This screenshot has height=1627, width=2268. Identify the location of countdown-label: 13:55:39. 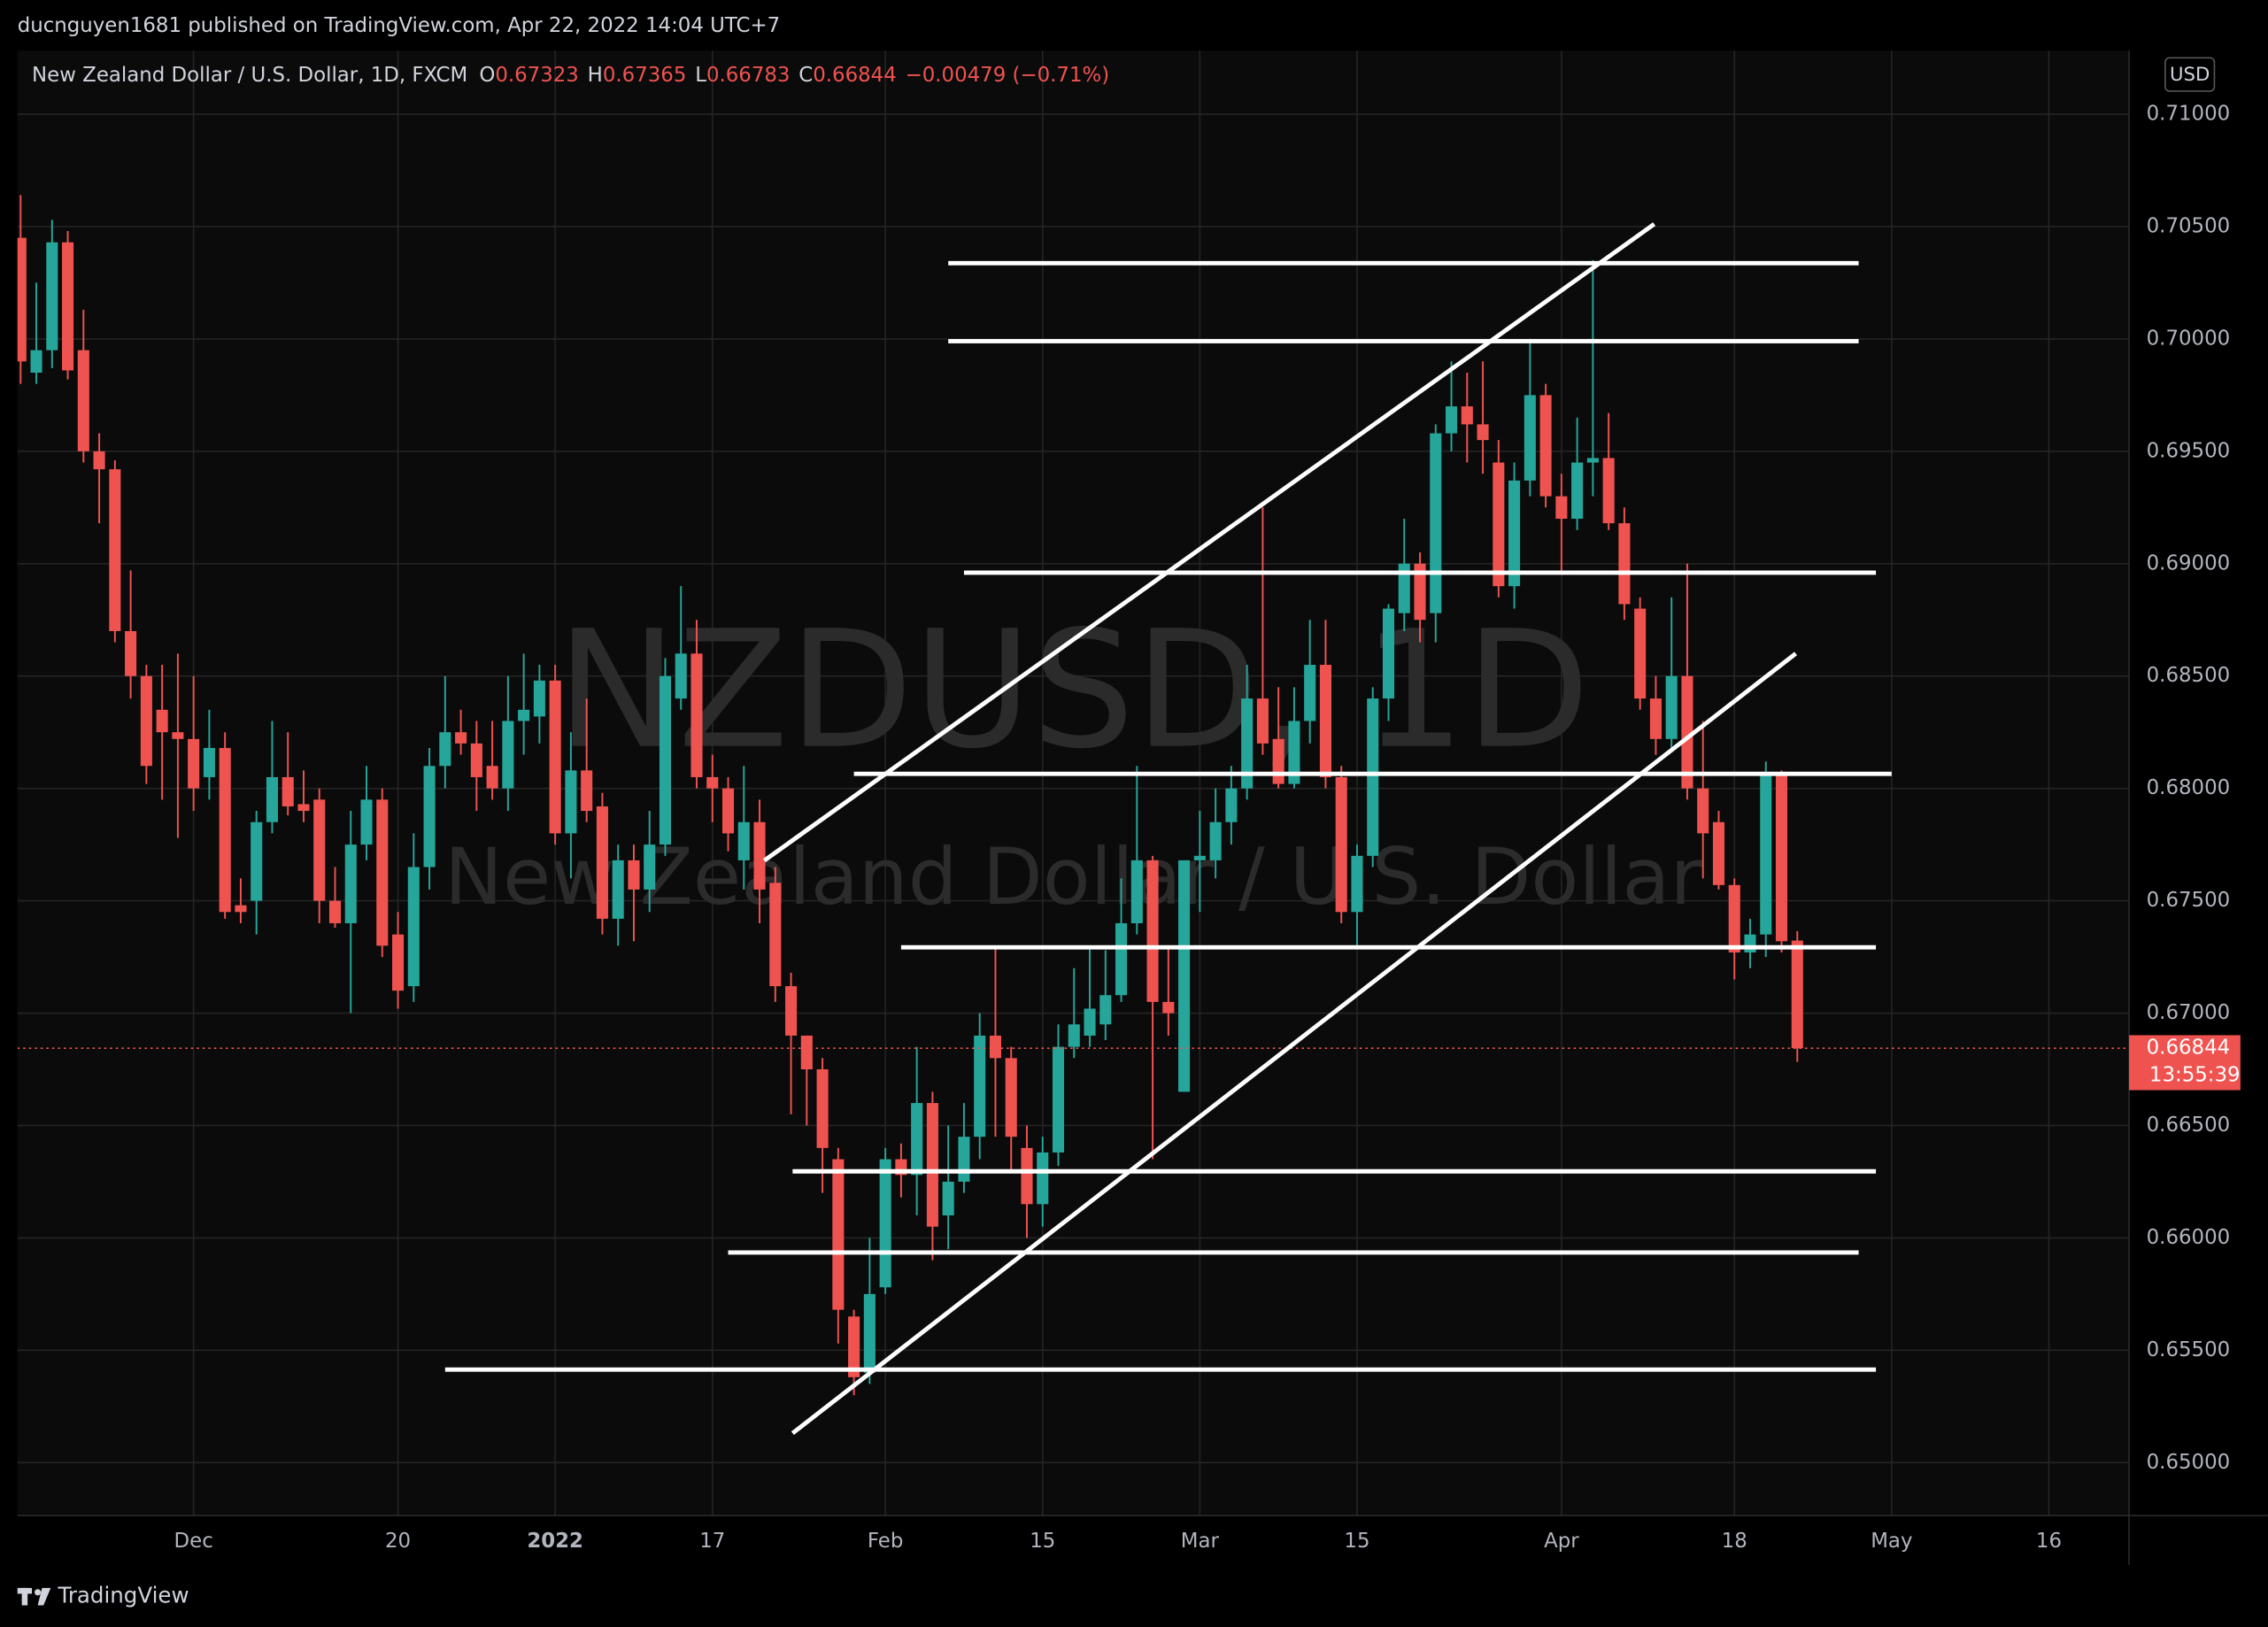
(2195, 1075).